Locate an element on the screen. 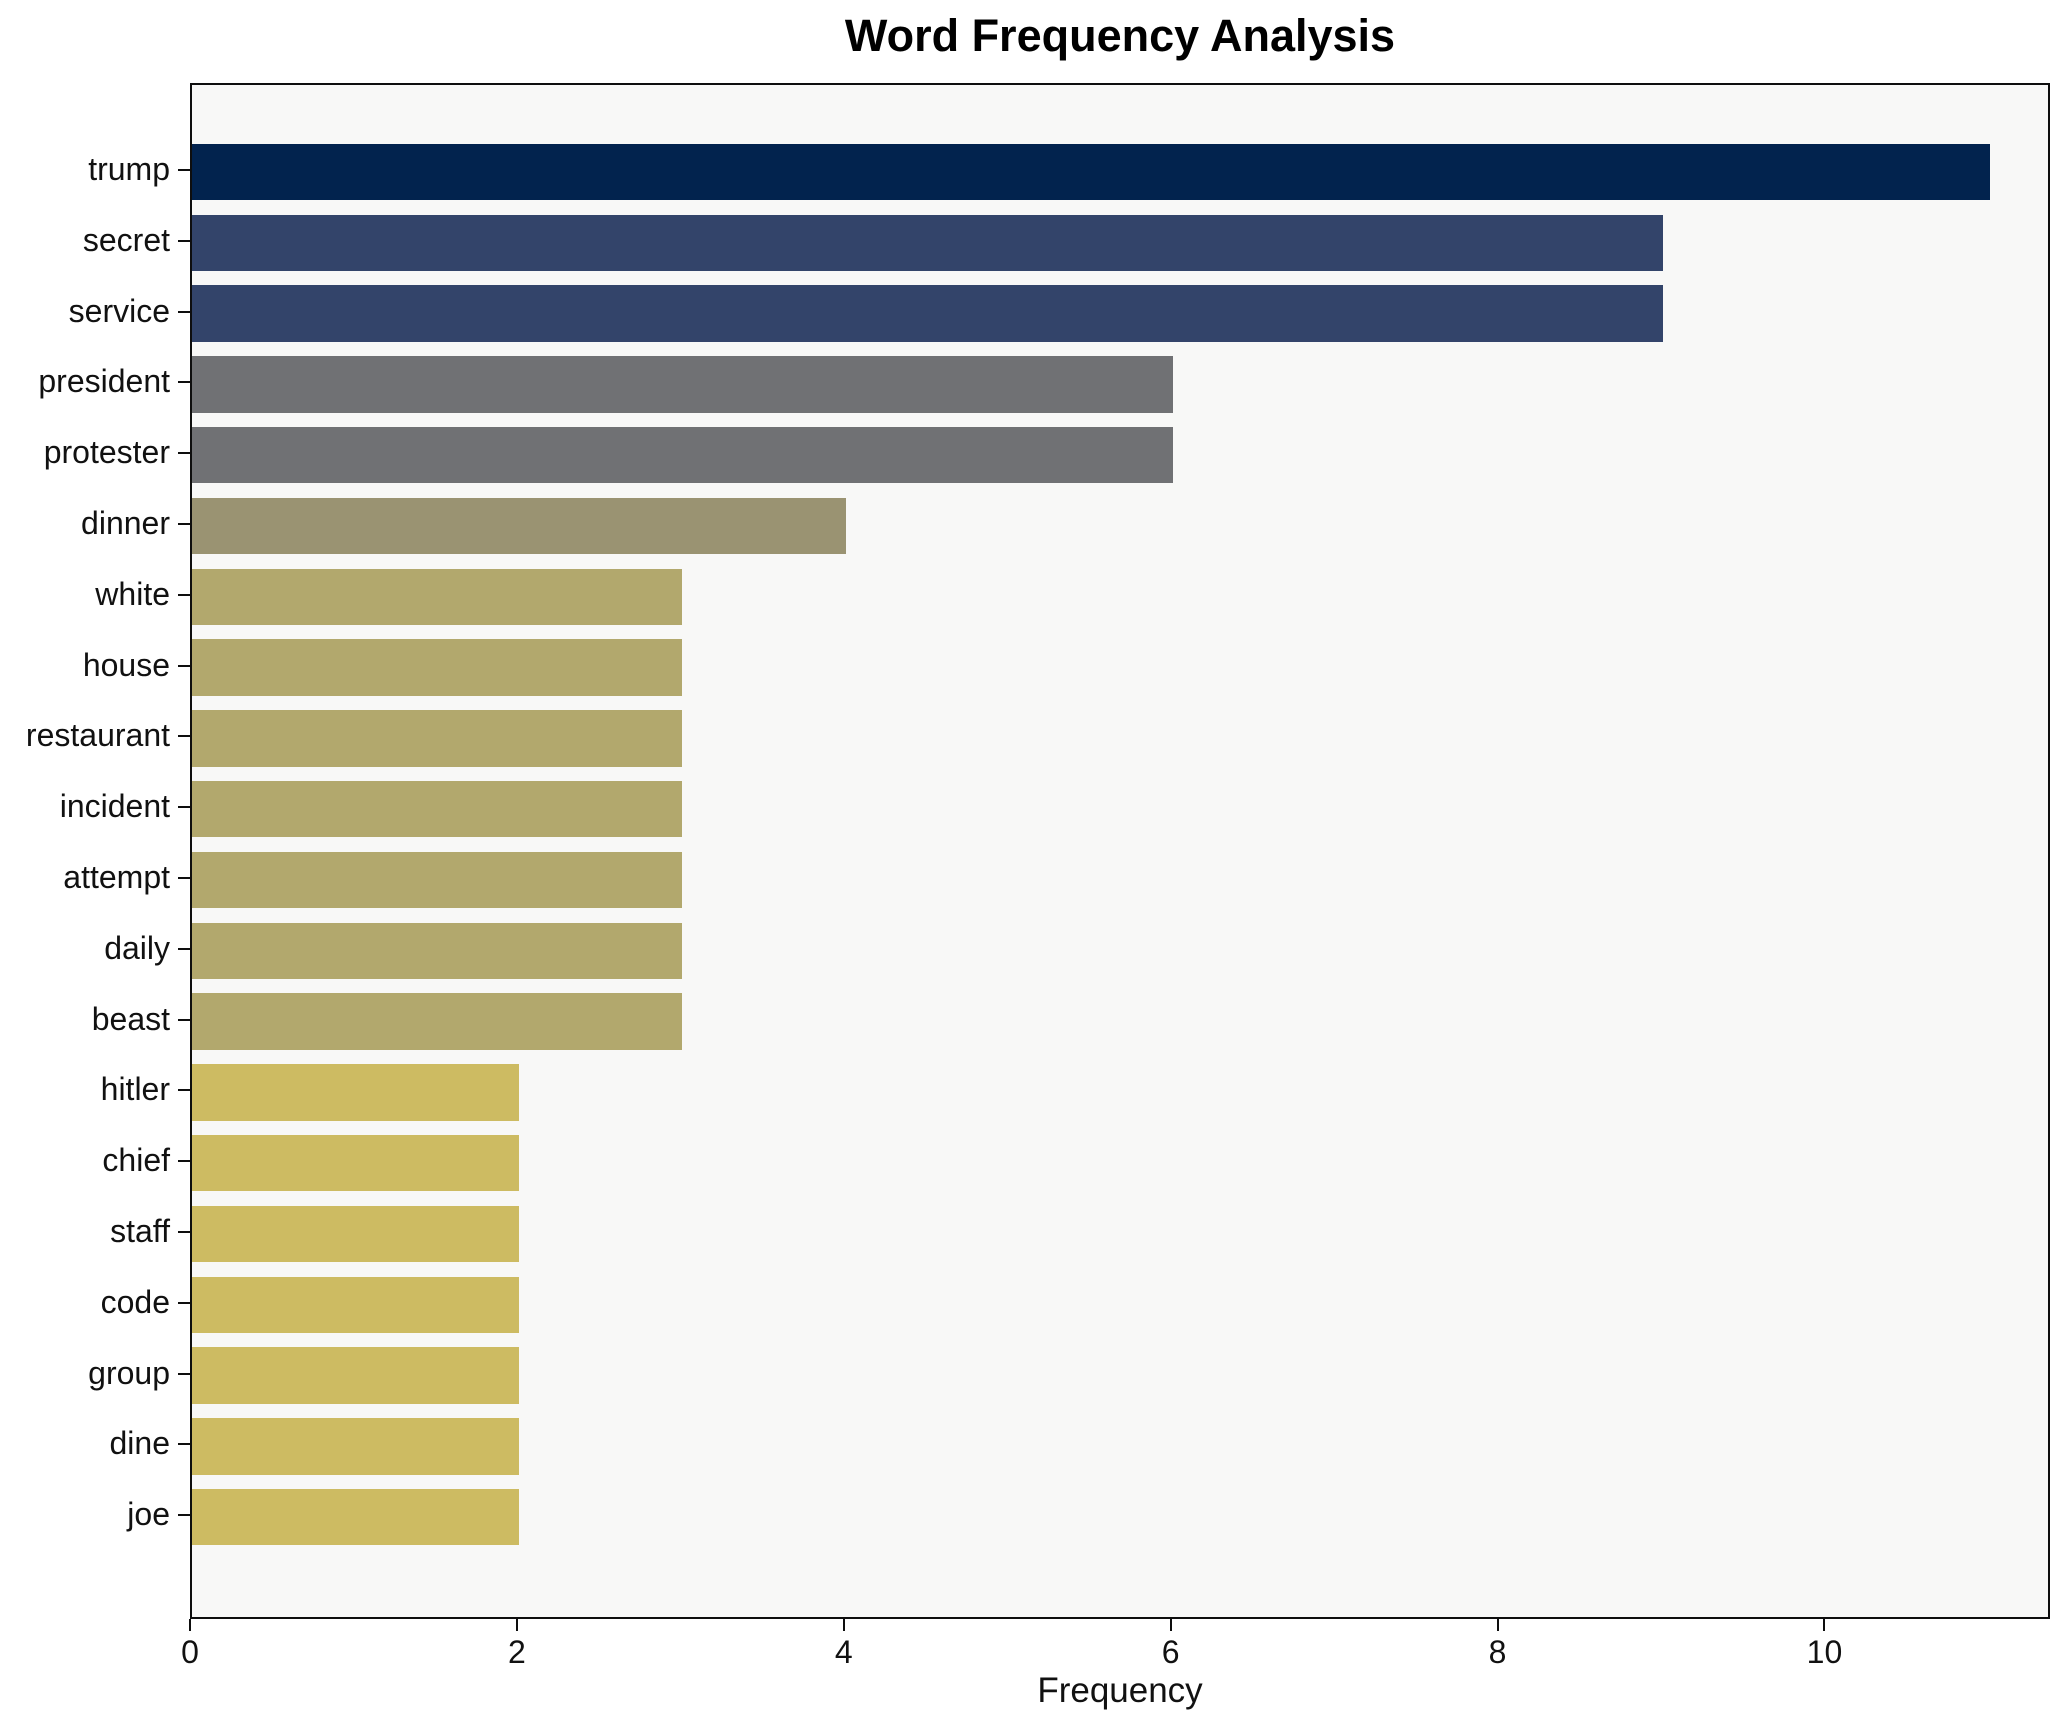  bar-daily is located at coordinates (437, 951).